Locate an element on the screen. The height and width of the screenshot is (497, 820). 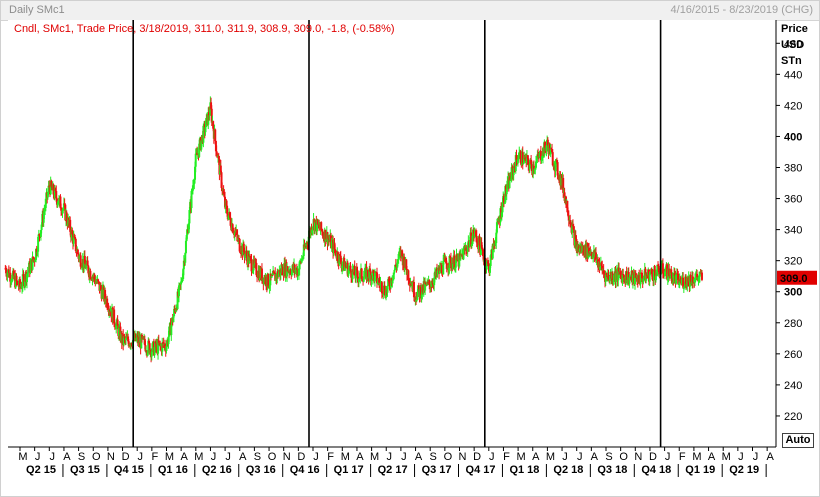
axis-header-price: Price is located at coordinates (794, 29).